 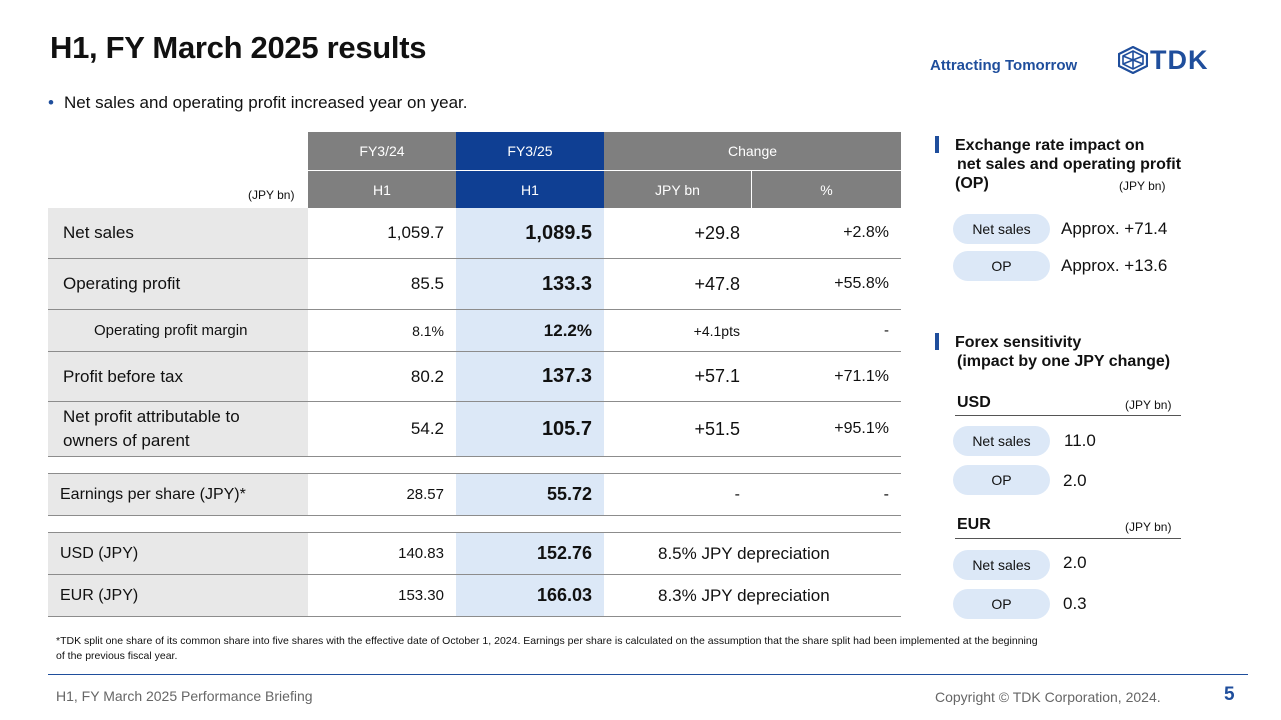 I want to click on eur-op-value: 0.3, so click(x=1075, y=603).